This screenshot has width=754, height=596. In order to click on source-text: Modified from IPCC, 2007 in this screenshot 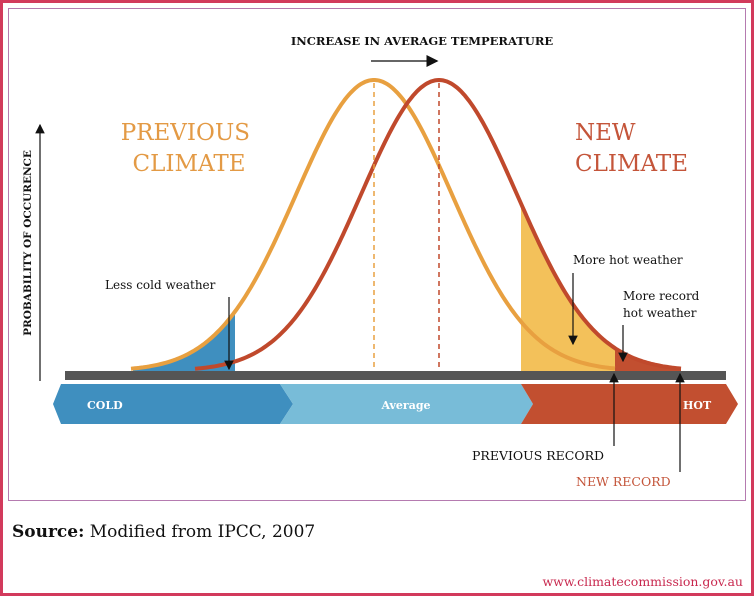, I will do `click(200, 532)`.